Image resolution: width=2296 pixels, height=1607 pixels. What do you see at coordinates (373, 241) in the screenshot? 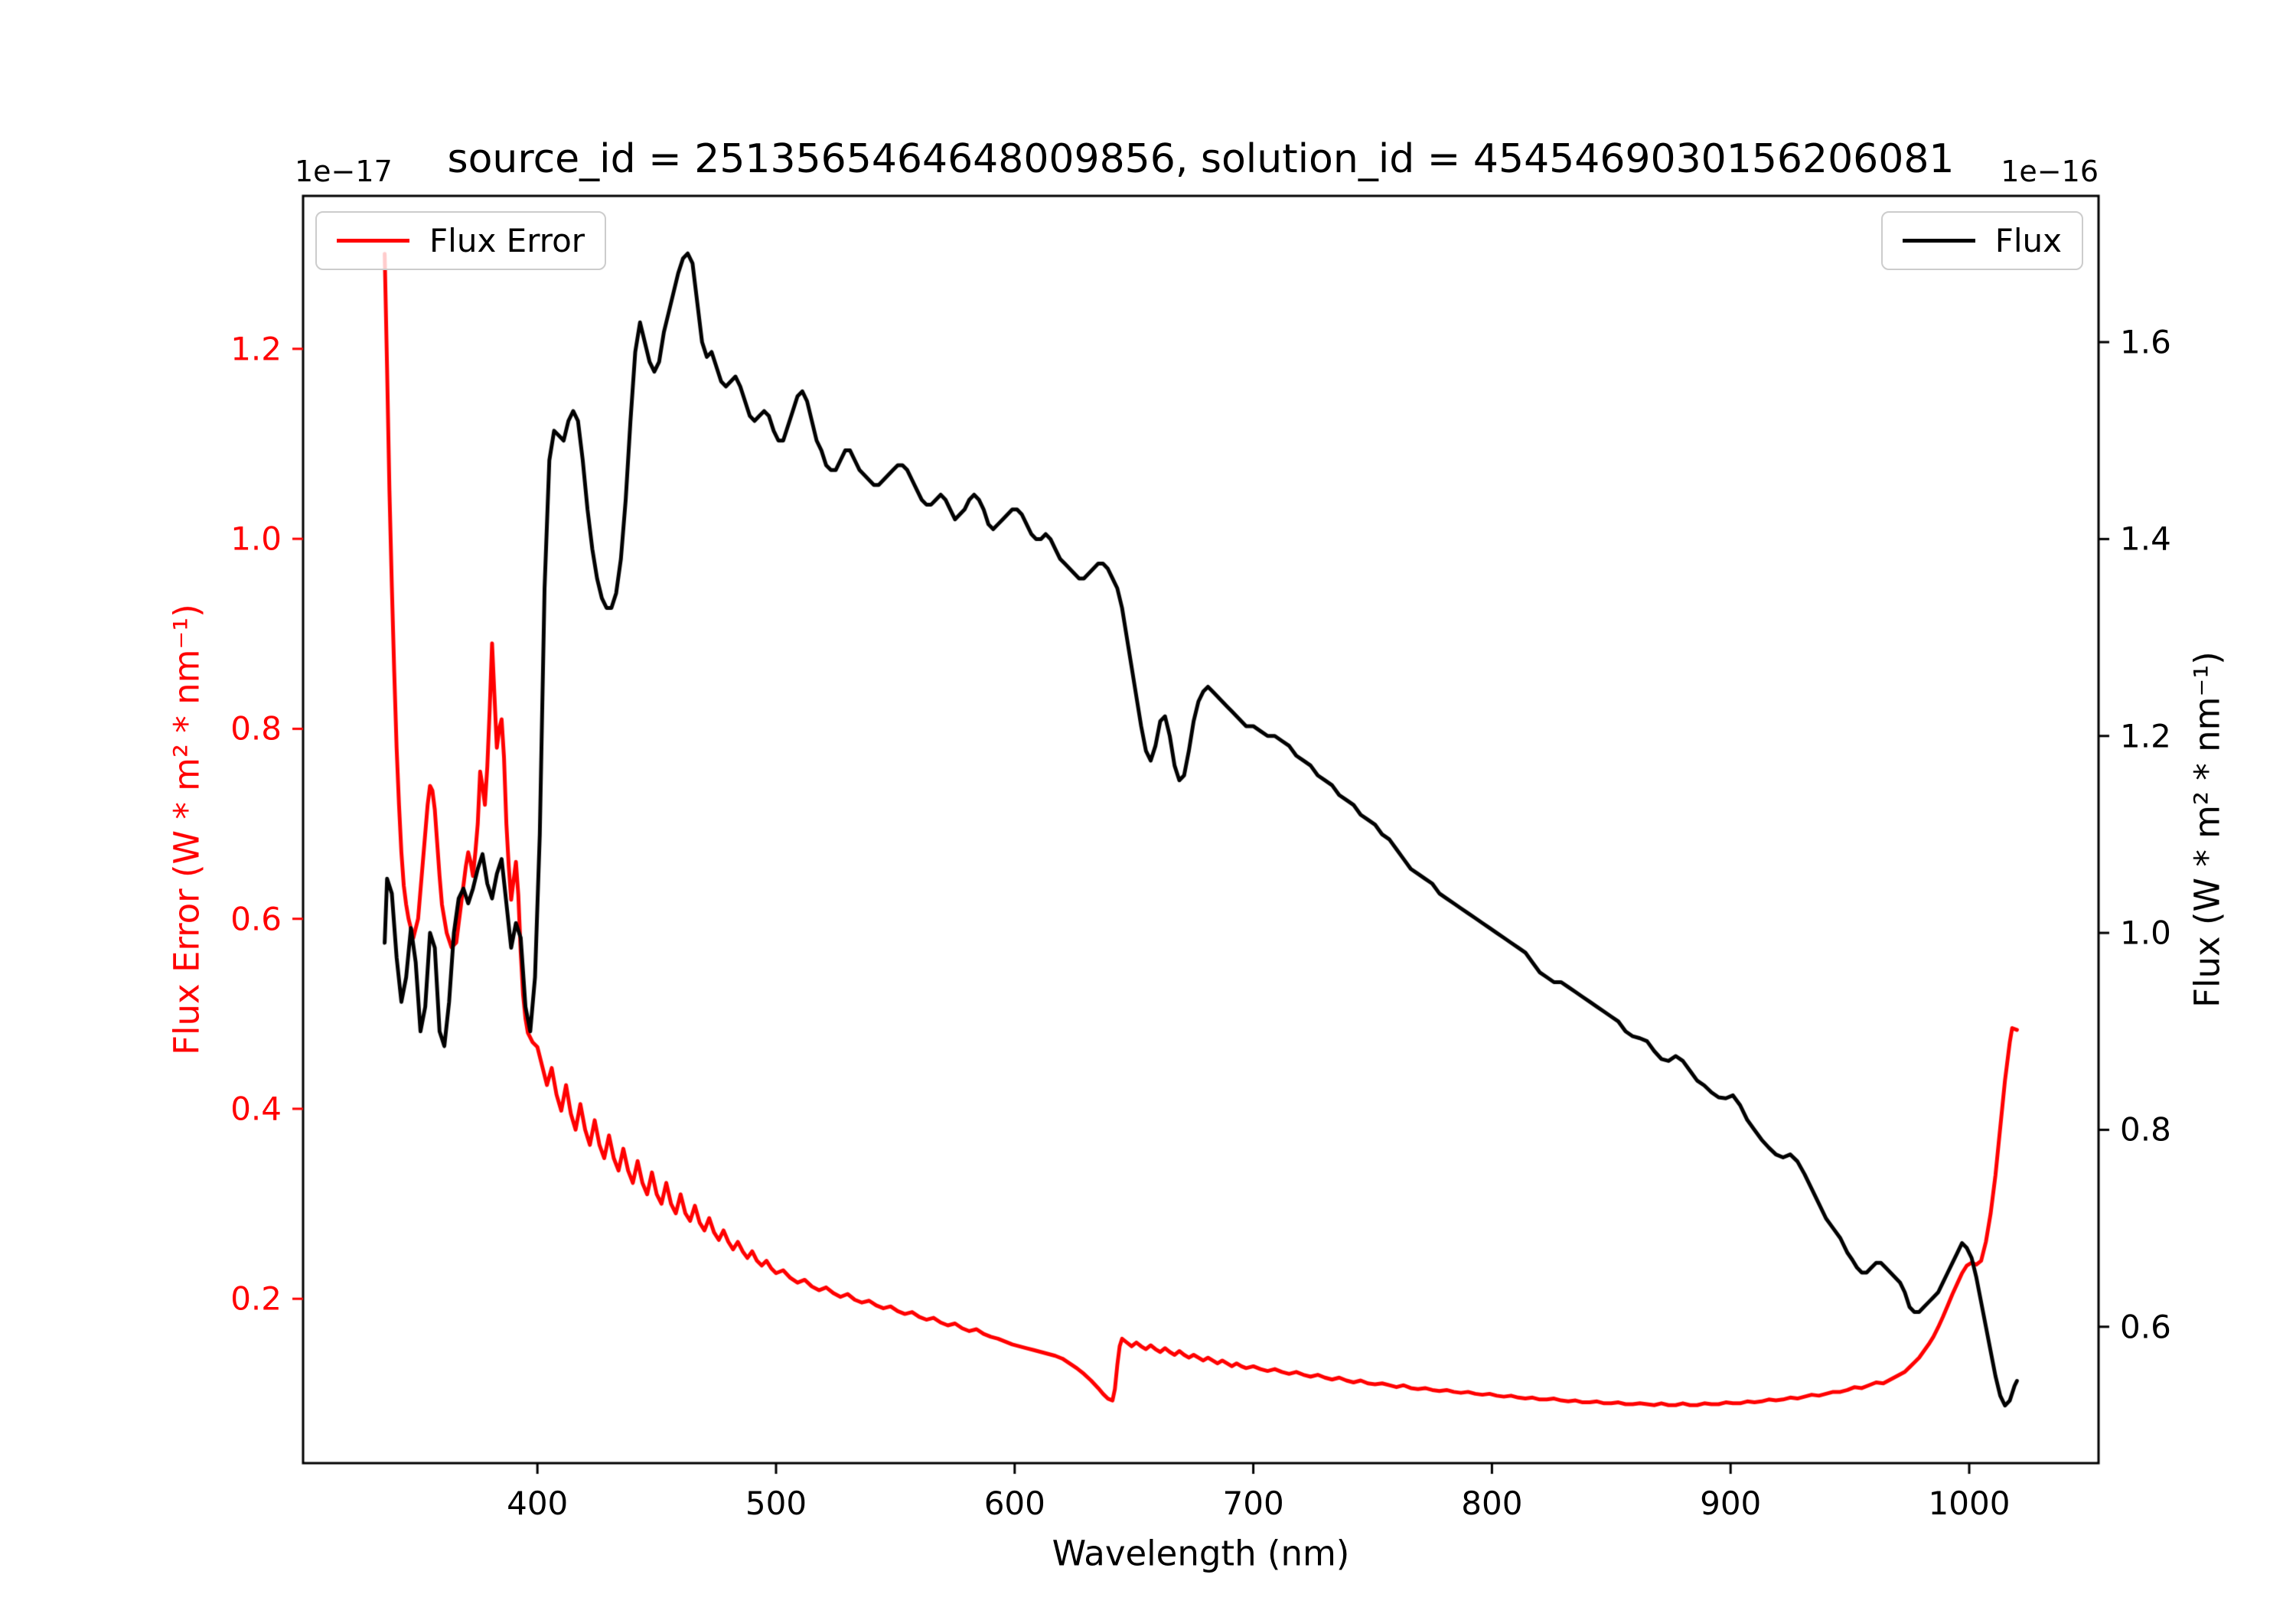
I see `flux-error-legend-line` at bounding box center [373, 241].